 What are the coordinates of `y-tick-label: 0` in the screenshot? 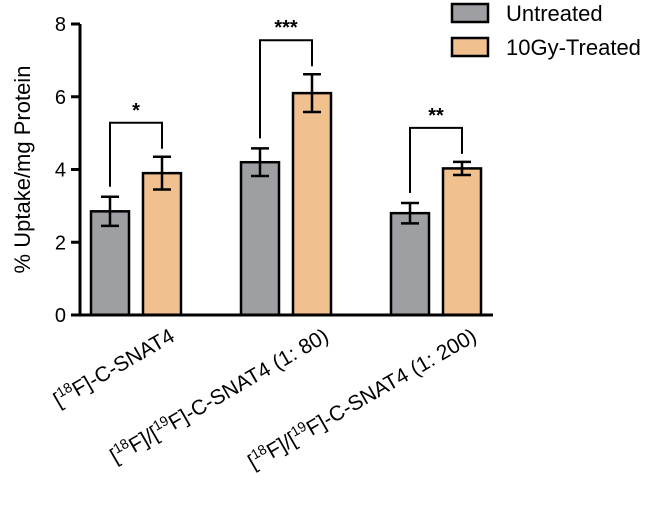 It's located at (60, 316).